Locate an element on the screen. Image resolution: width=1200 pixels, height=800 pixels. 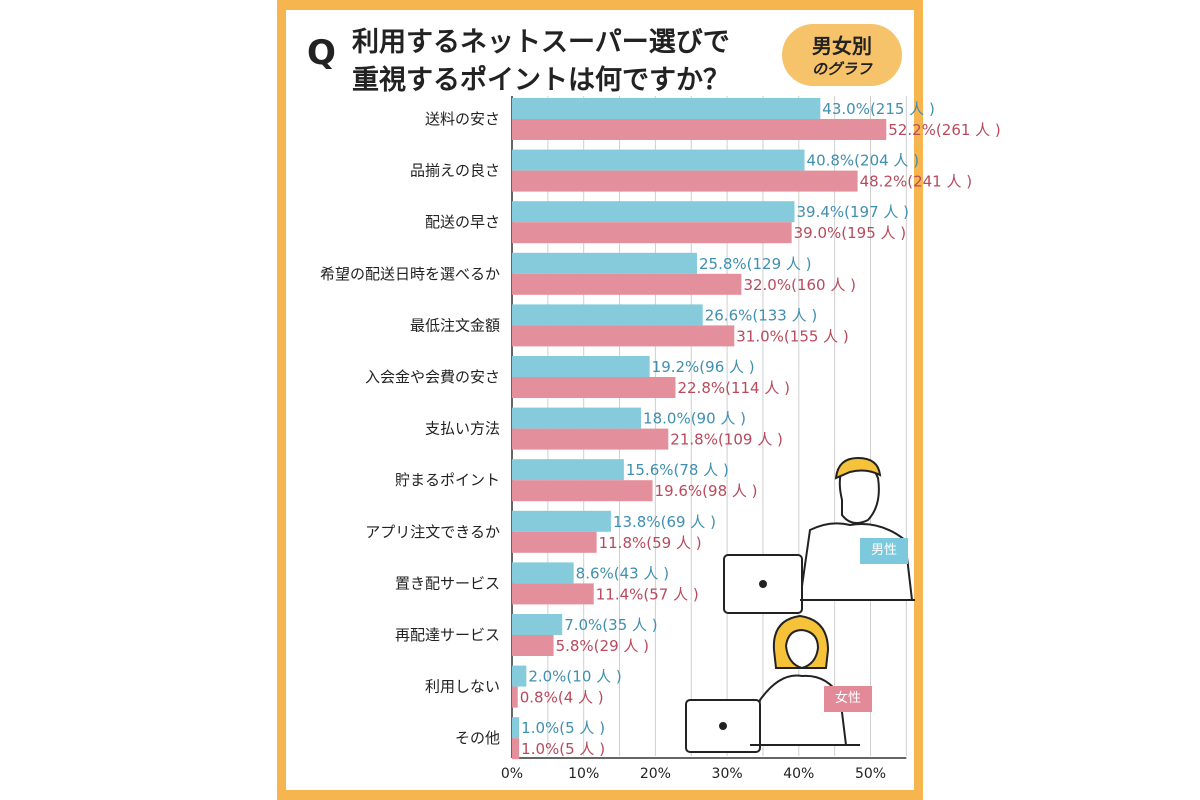
data-label-female: 22.8%(114 人 ) is located at coordinates (733, 388).